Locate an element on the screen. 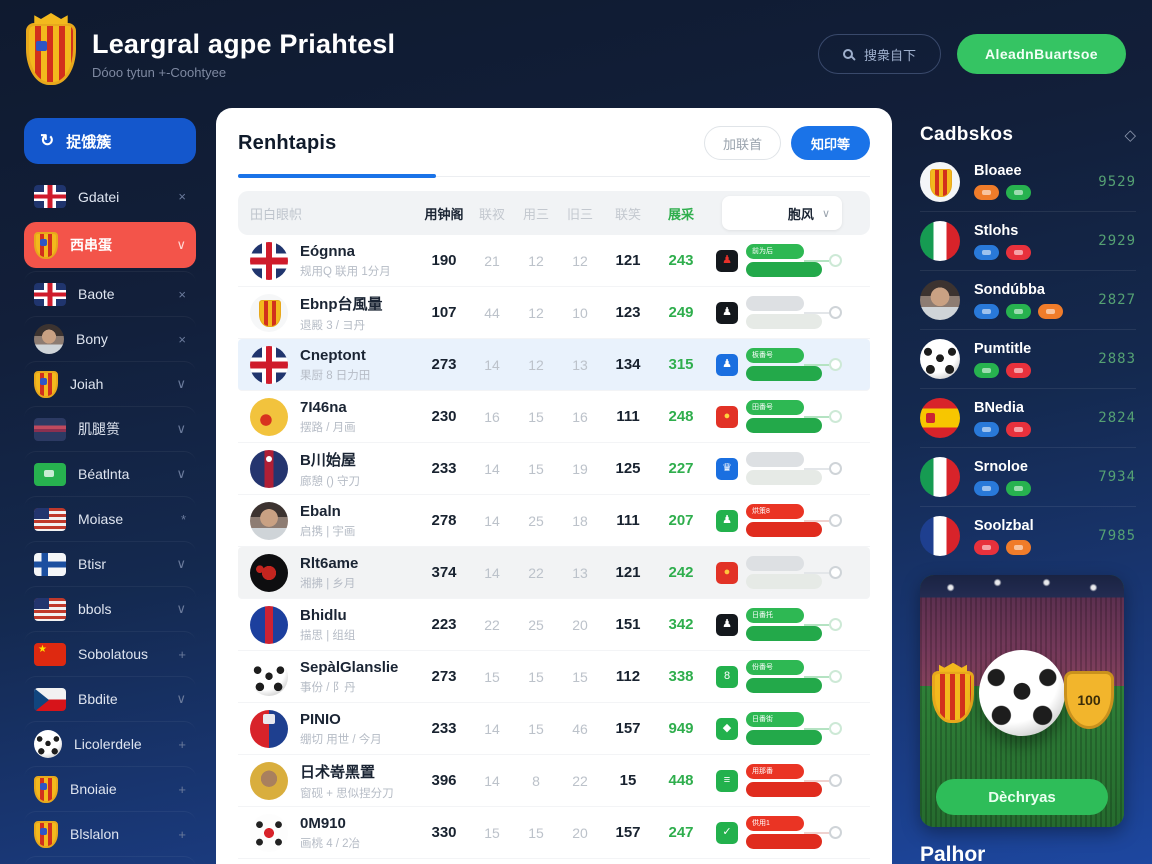 This screenshot has width=1152, height=864. badge-glyph-icon: ♟ is located at coordinates (727, 624).